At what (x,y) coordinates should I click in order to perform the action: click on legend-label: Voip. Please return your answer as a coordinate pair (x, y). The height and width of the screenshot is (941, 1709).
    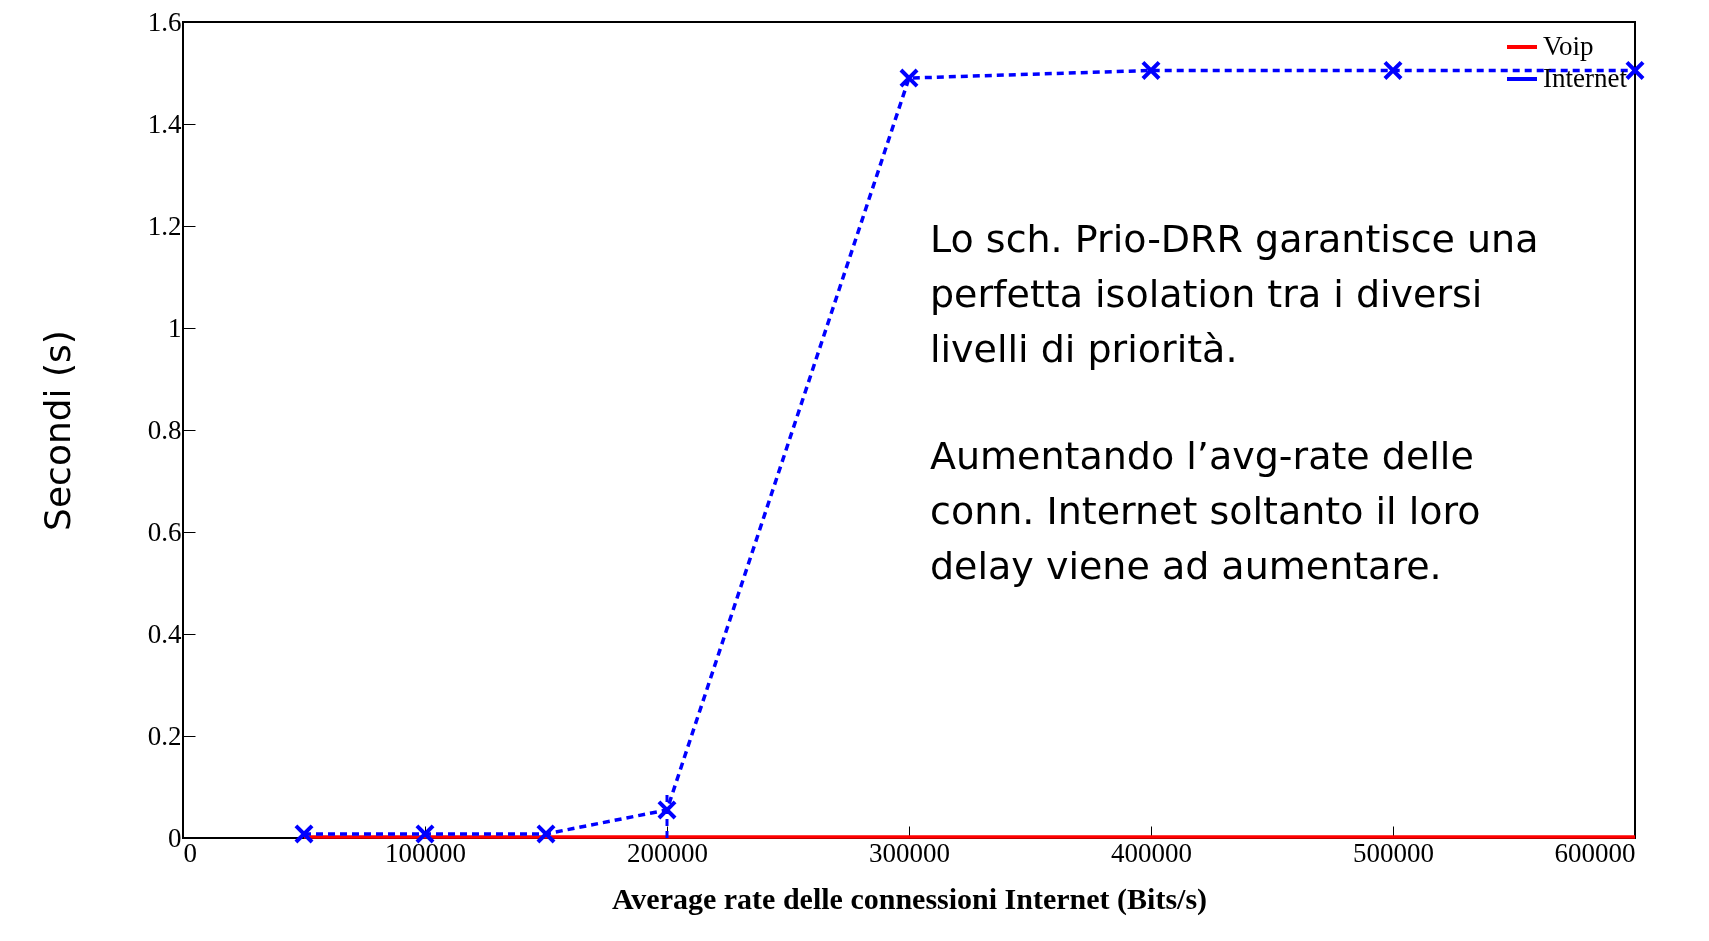
    Looking at the image, I should click on (1568, 46).